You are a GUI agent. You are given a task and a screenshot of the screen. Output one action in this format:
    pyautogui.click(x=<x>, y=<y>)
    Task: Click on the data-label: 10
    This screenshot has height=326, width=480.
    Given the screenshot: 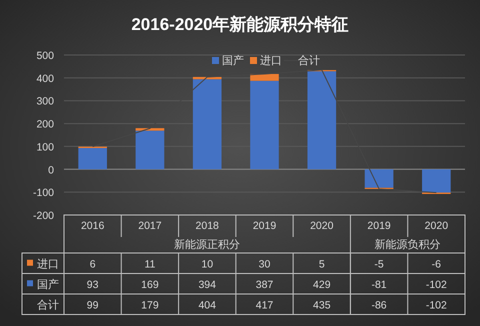 What is the action you would take?
    pyautogui.click(x=207, y=264)
    